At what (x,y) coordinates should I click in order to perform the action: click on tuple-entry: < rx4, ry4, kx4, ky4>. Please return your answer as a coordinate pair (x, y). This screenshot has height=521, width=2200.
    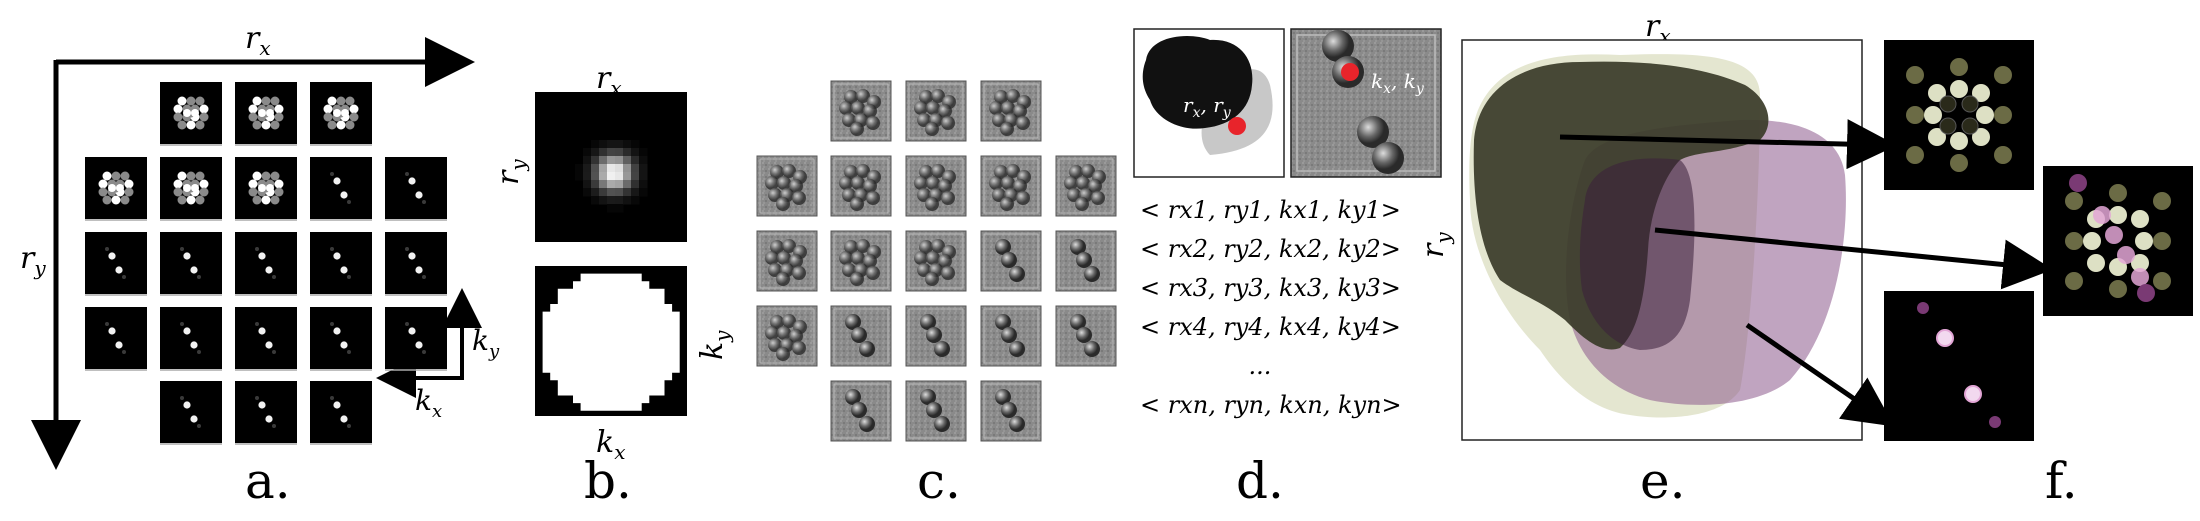
    Looking at the image, I should click on (1270, 327).